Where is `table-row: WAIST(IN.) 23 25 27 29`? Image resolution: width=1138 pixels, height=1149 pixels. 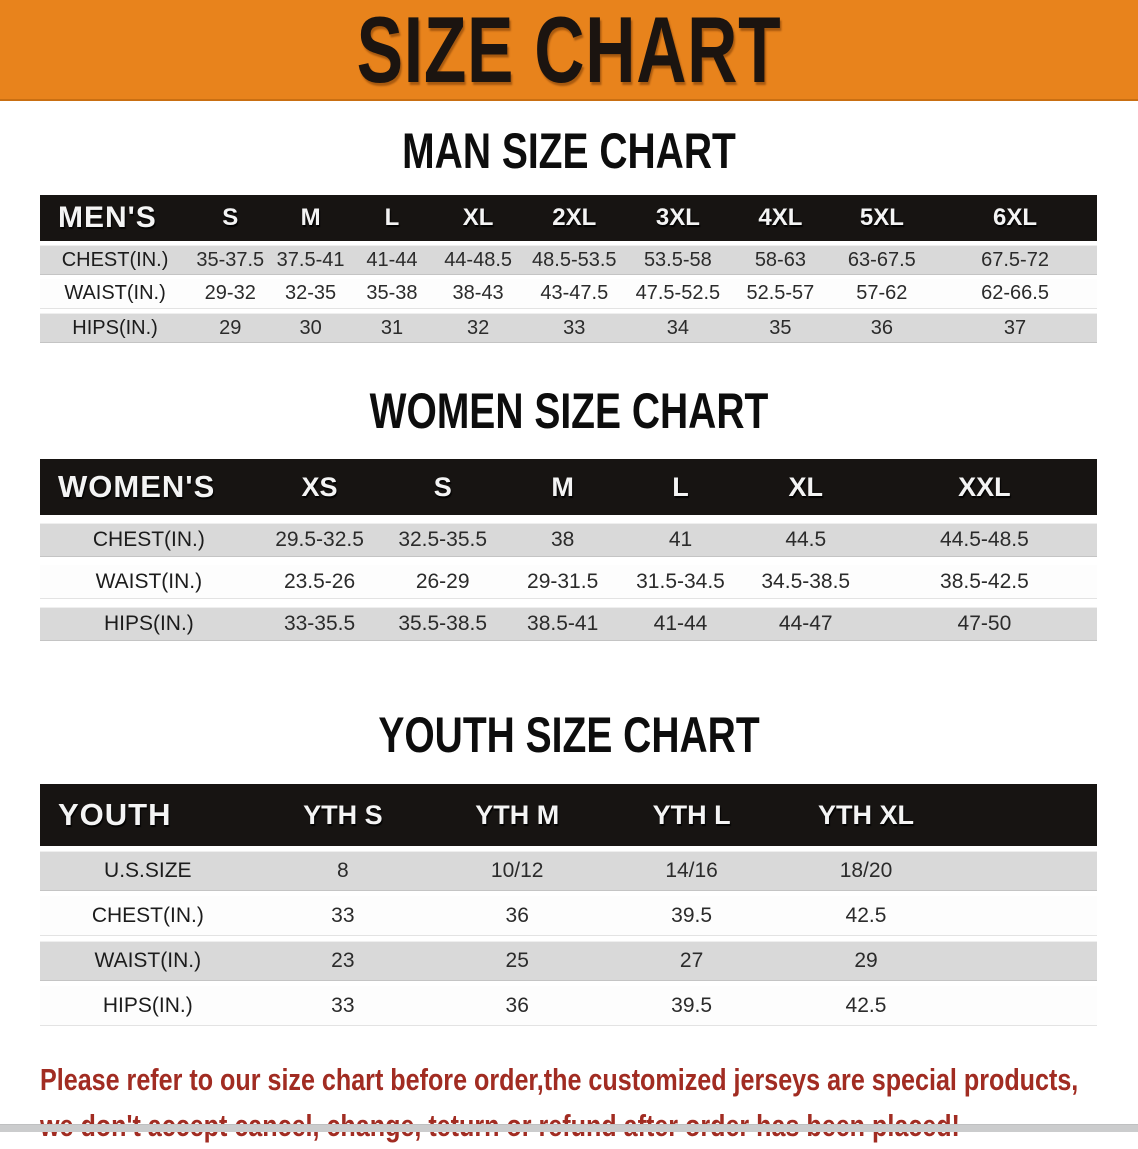 table-row: WAIST(IN.) 23 25 27 29 is located at coordinates (568, 961).